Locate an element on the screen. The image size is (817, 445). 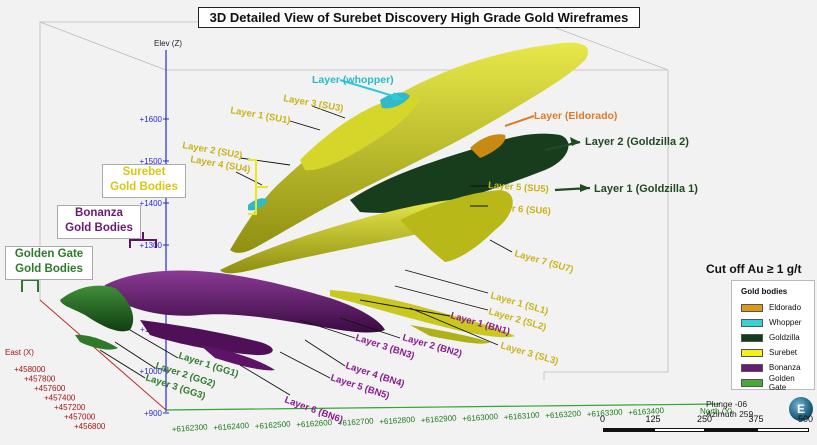
north-axis-line is located at coordinates (443, 407).